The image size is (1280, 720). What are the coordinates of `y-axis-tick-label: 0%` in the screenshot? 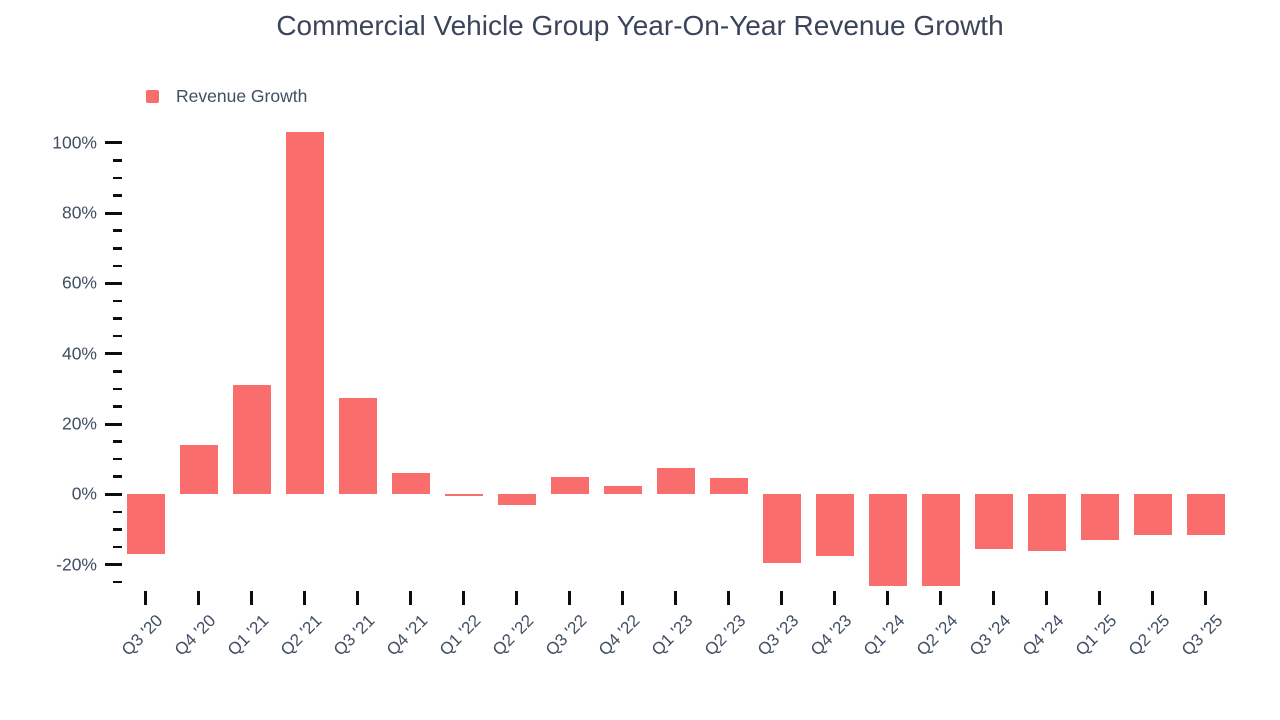 It's located at (84, 493).